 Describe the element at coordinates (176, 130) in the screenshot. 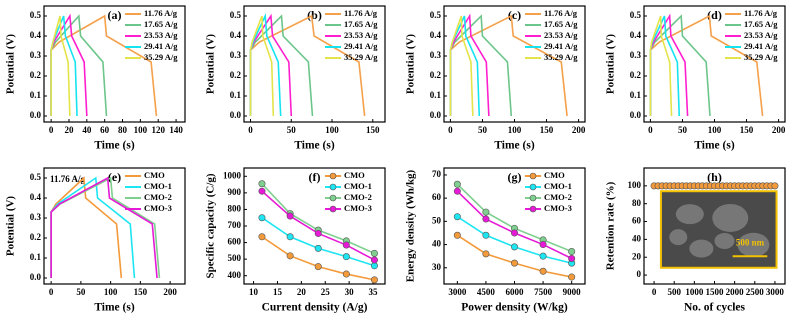

I see `x-tick-label: 140` at that location.